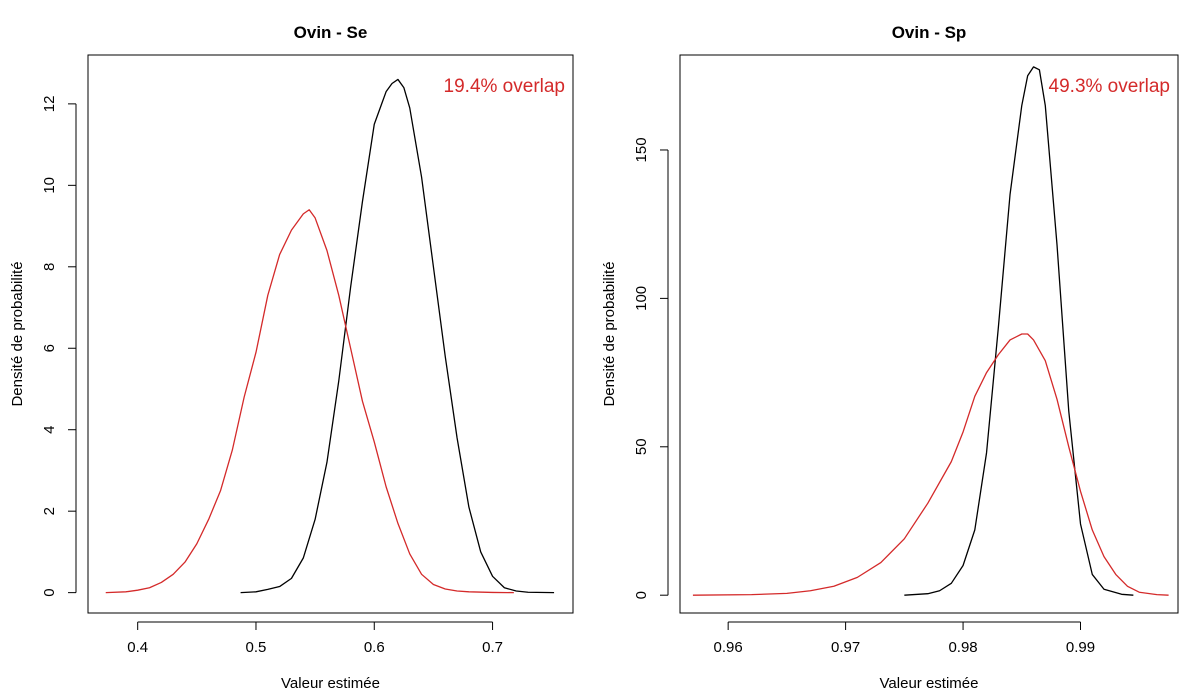 The width and height of the screenshot is (1183, 700). Describe the element at coordinates (49, 267) in the screenshot. I see `y-tick-label: 8` at that location.